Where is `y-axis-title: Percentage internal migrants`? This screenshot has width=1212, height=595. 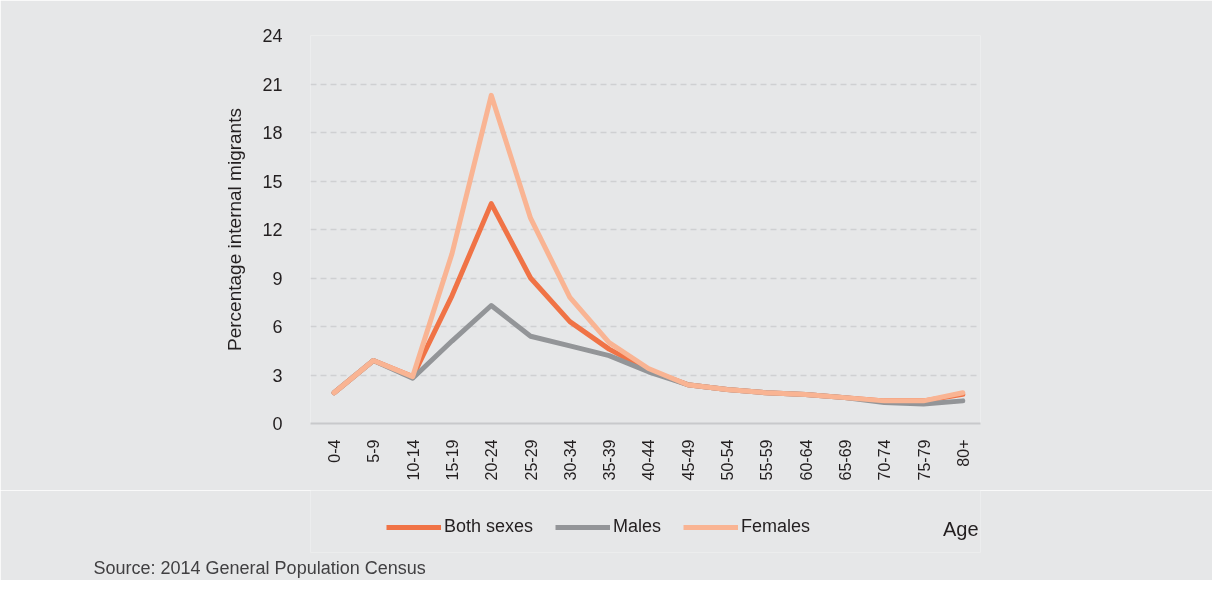 y-axis-title: Percentage internal migrants is located at coordinates (235, 229).